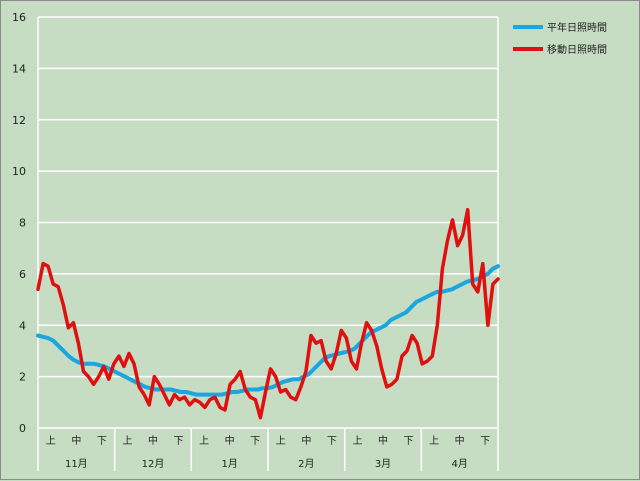 This screenshot has height=481, width=640. Describe the element at coordinates (577, 27) in the screenshot. I see `legend-label-0: 平年日照時間` at that location.